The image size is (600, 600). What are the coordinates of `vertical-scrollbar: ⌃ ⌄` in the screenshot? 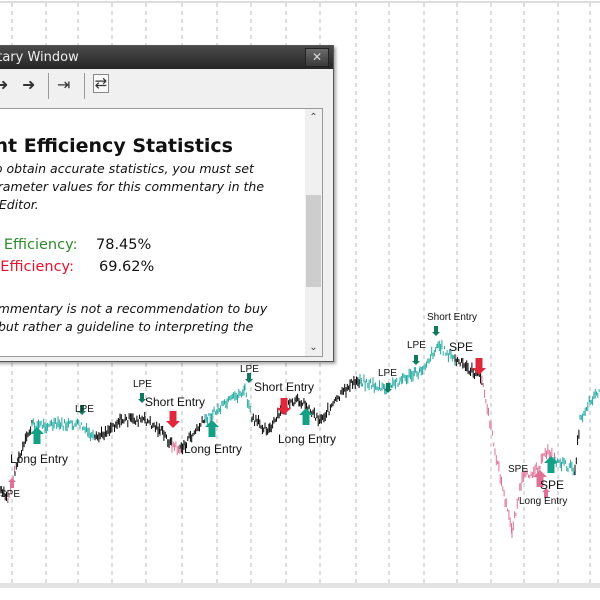 It's located at (313, 232).